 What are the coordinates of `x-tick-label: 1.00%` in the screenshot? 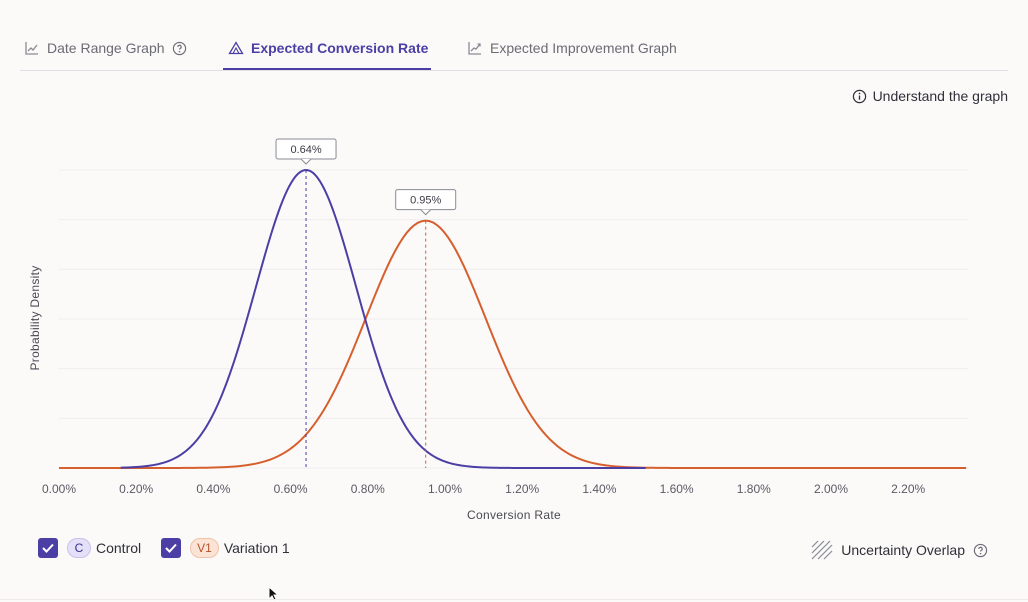 It's located at (445, 489).